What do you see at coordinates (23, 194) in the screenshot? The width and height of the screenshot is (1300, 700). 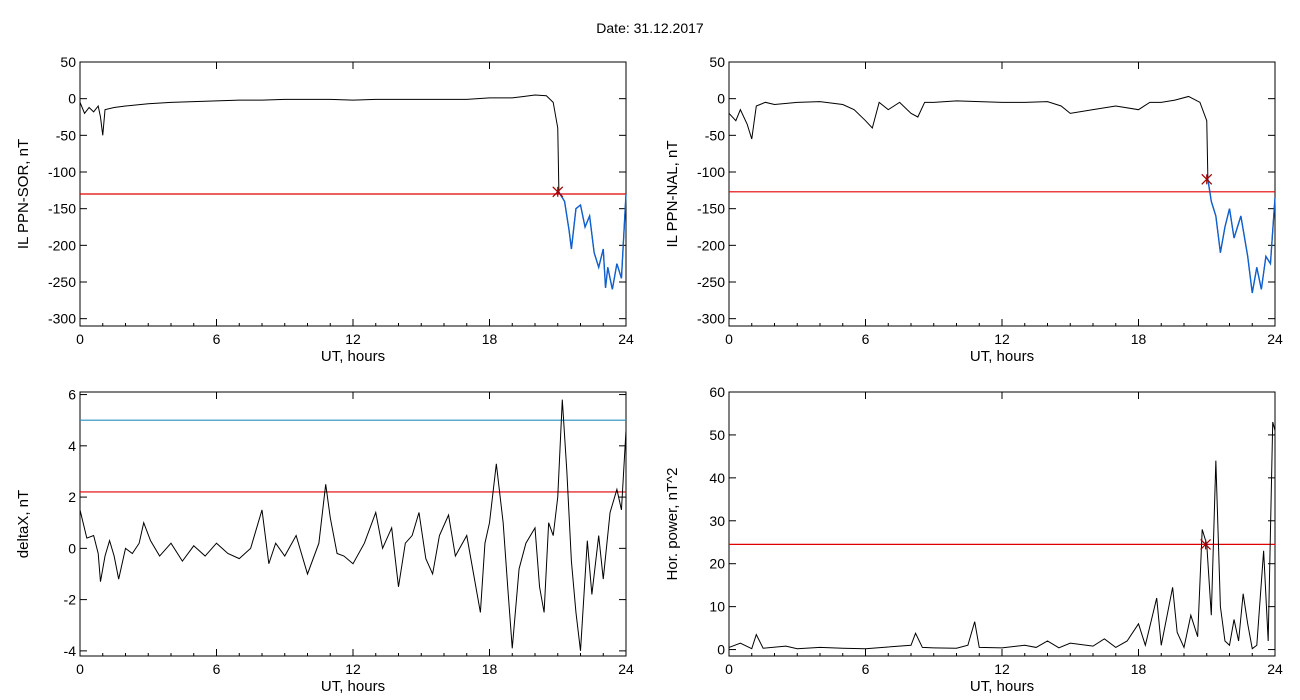 I see `y-axis-label: IL PPN-SOR, nT` at bounding box center [23, 194].